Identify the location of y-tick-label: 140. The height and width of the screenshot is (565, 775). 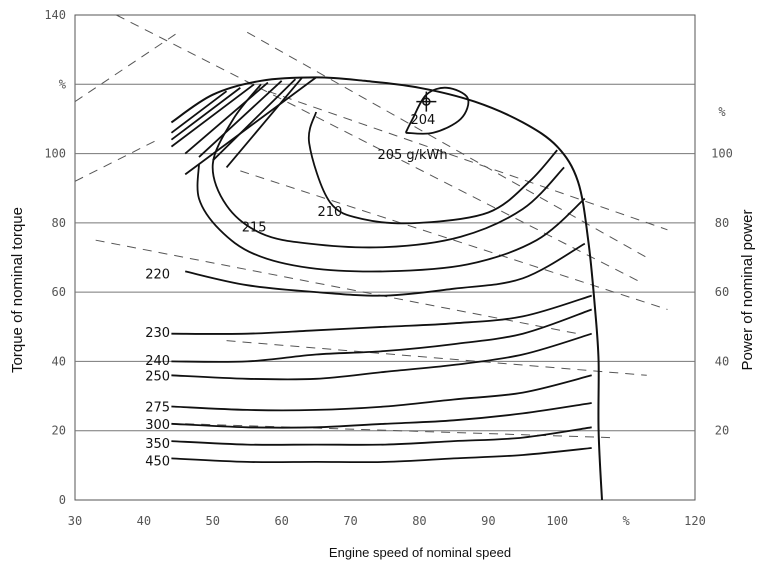
(55, 15).